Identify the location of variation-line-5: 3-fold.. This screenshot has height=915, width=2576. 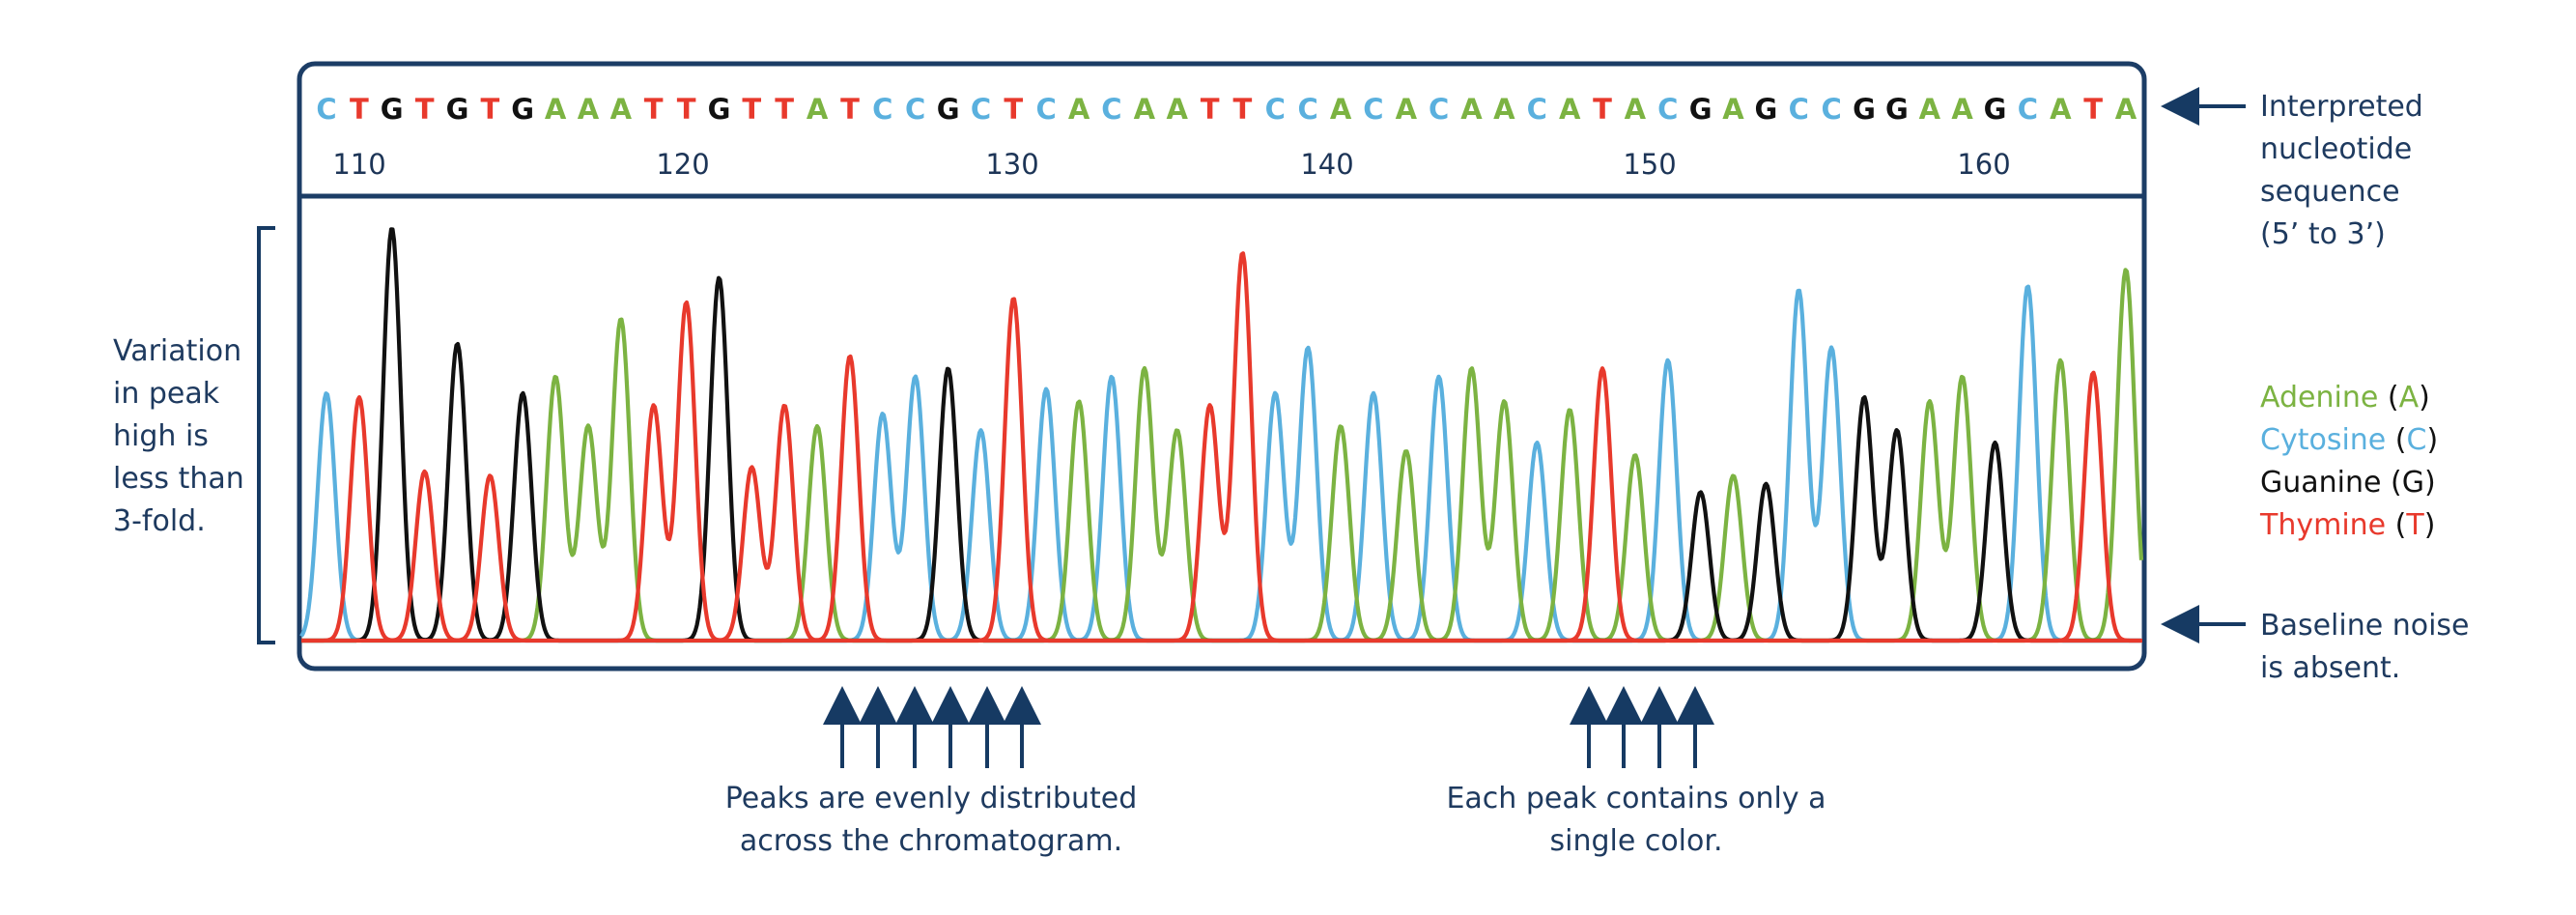
(159, 521).